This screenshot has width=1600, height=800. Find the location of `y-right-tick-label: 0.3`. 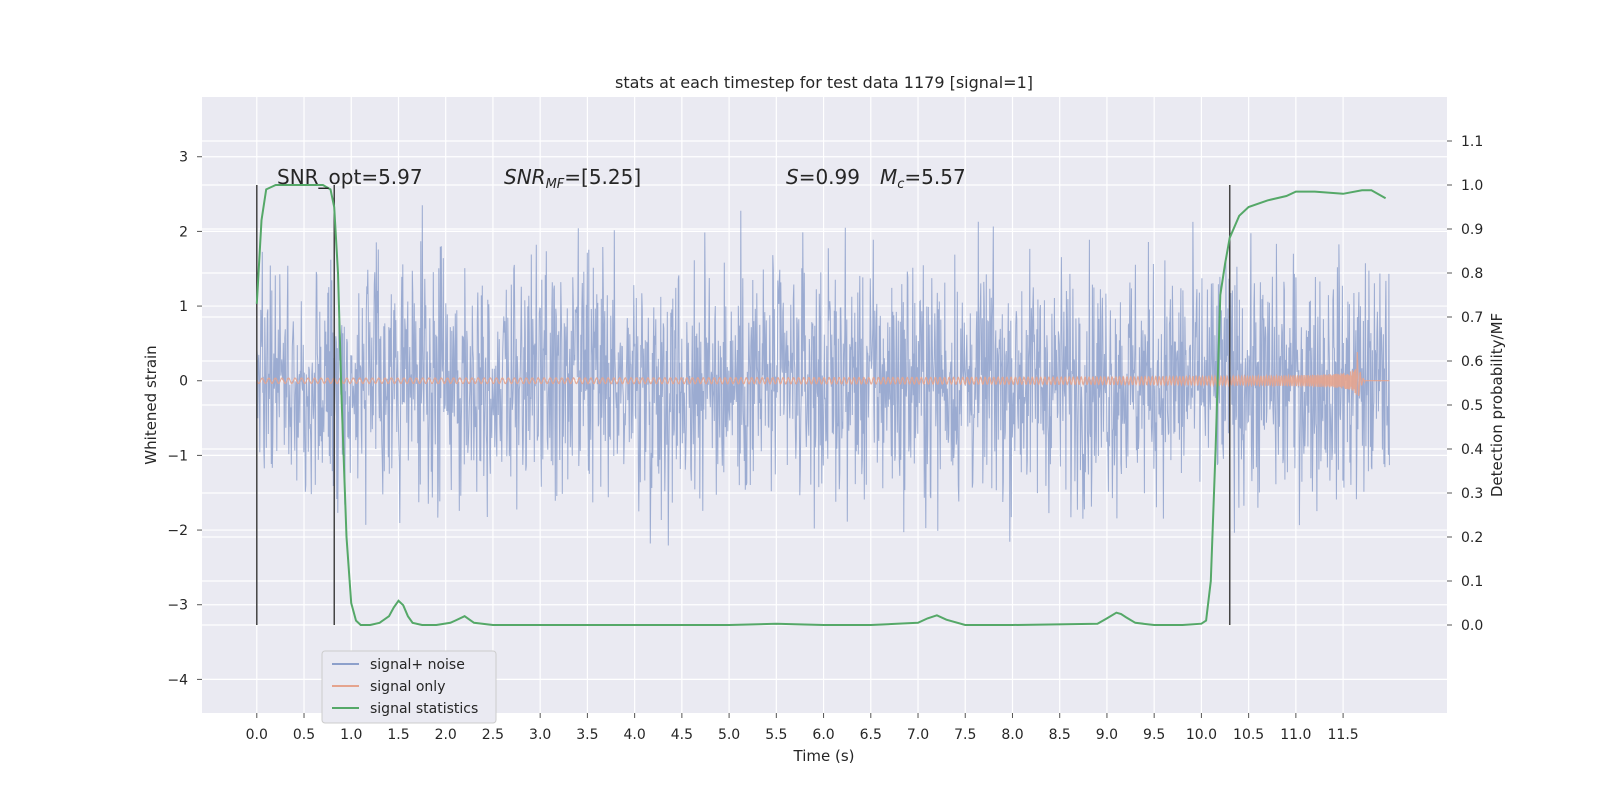

y-right-tick-label: 0.3 is located at coordinates (1472, 494).